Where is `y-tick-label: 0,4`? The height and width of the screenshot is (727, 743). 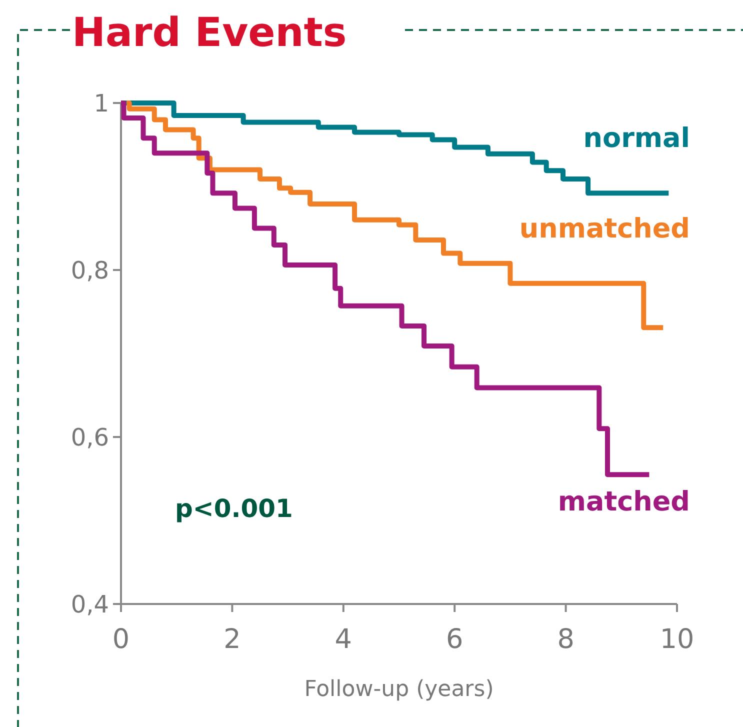 y-tick-label: 0,4 is located at coordinates (89, 604).